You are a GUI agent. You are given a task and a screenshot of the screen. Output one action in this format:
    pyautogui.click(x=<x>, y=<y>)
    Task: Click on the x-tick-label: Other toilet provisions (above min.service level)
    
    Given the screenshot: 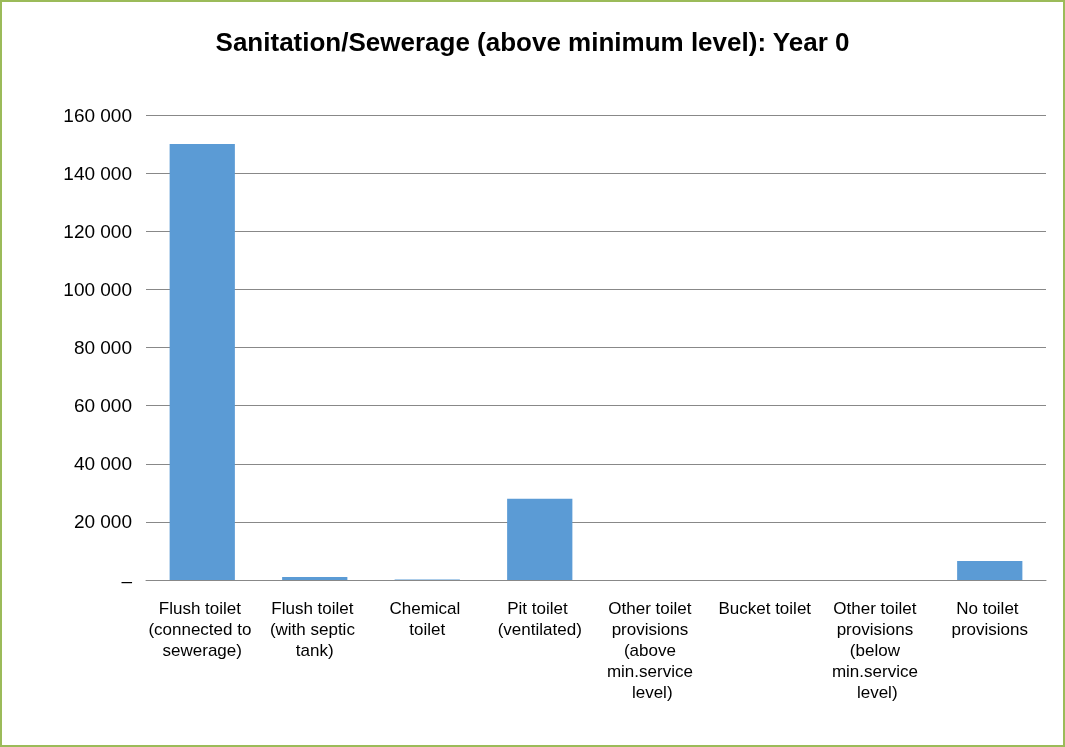 What is the action you would take?
    pyautogui.click(x=652, y=650)
    